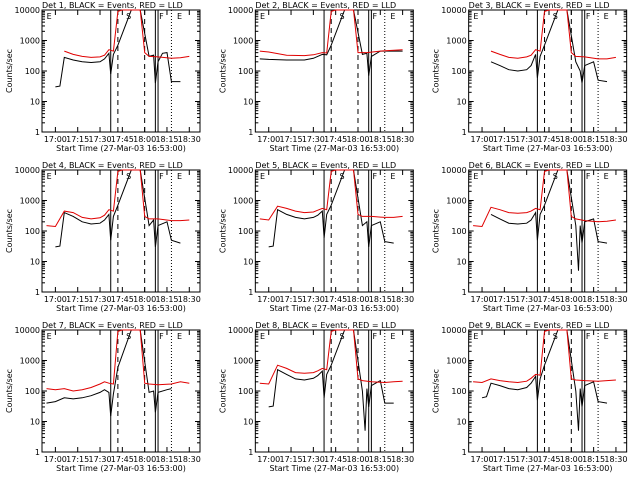 This screenshot has width=640, height=480. What do you see at coordinates (112, 325) in the screenshot?
I see `panel-title: Det 7, BLACK = Events, RED = LLD` at bounding box center [112, 325].